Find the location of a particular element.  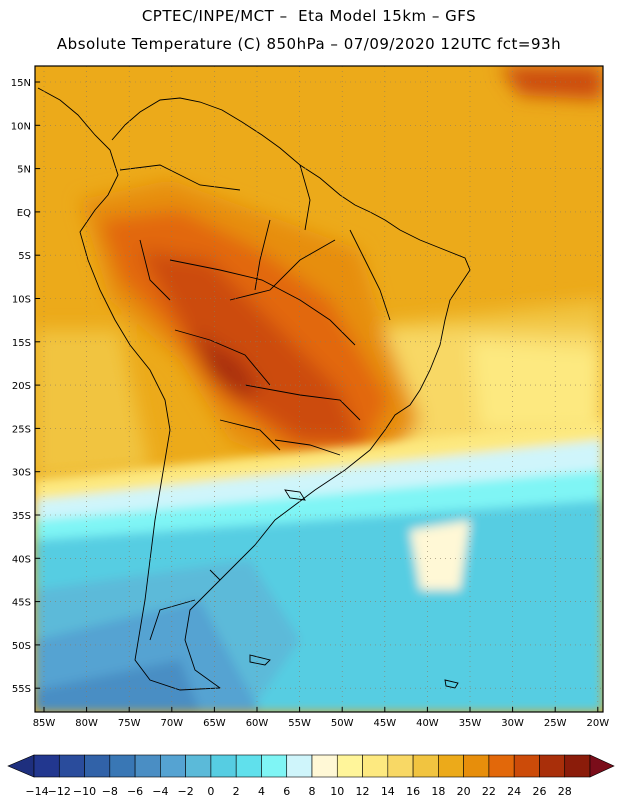

colorbar-label: −10 is located at coordinates (84, 791).